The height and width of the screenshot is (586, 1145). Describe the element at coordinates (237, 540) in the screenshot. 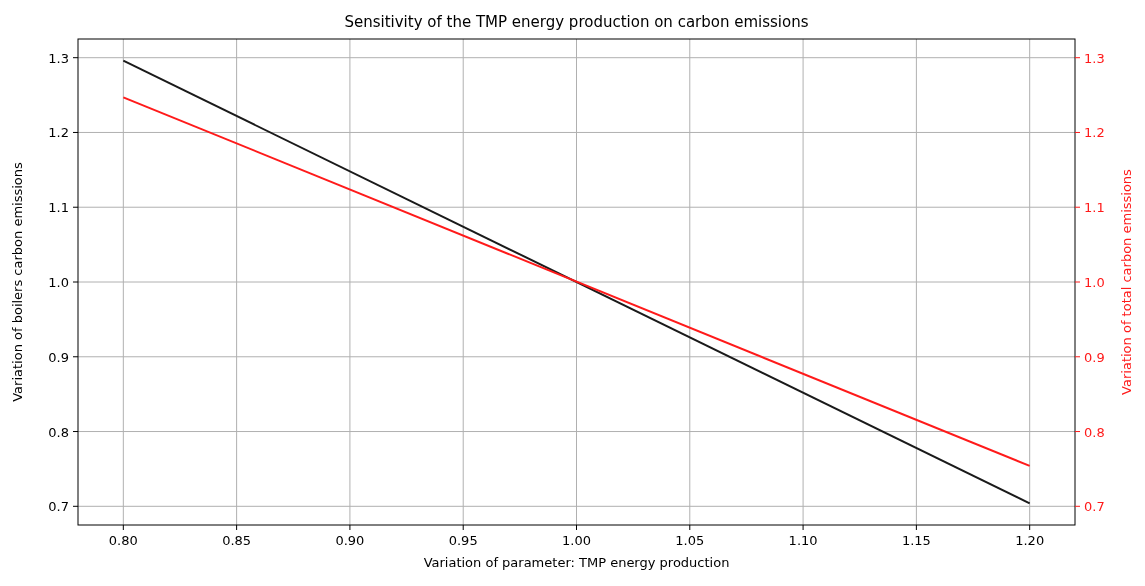

I see `x-tick-label: 0.85` at that location.